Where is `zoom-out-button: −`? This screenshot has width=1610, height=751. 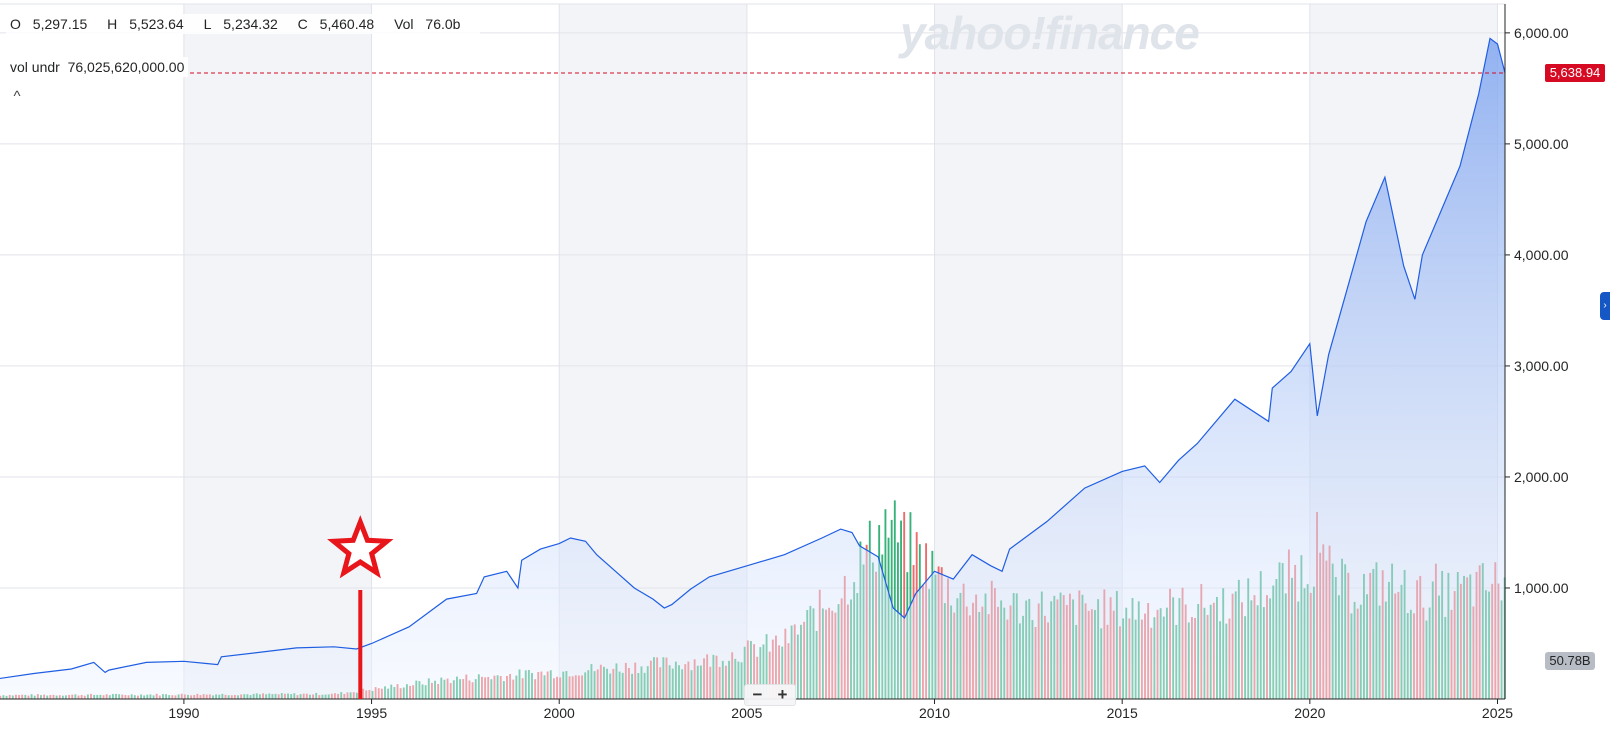 zoom-out-button: − is located at coordinates (757, 694).